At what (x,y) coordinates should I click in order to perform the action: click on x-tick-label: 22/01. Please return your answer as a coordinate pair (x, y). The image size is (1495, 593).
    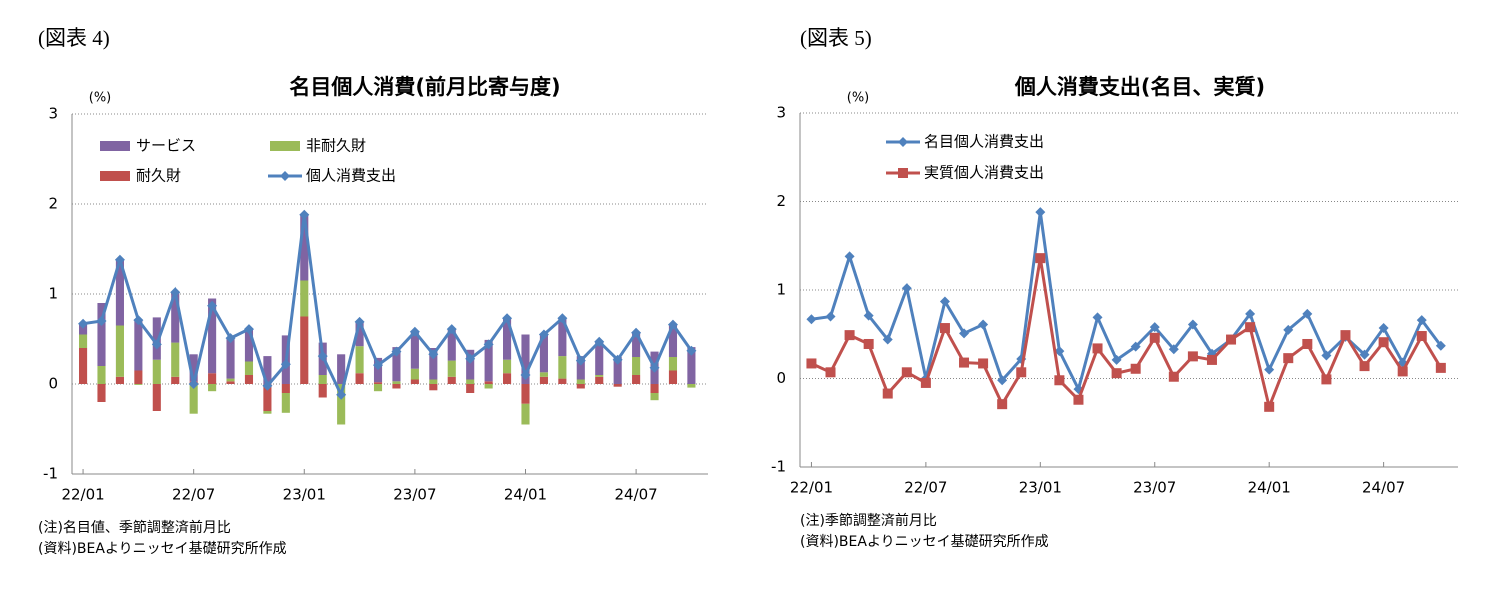
    Looking at the image, I should click on (811, 488).